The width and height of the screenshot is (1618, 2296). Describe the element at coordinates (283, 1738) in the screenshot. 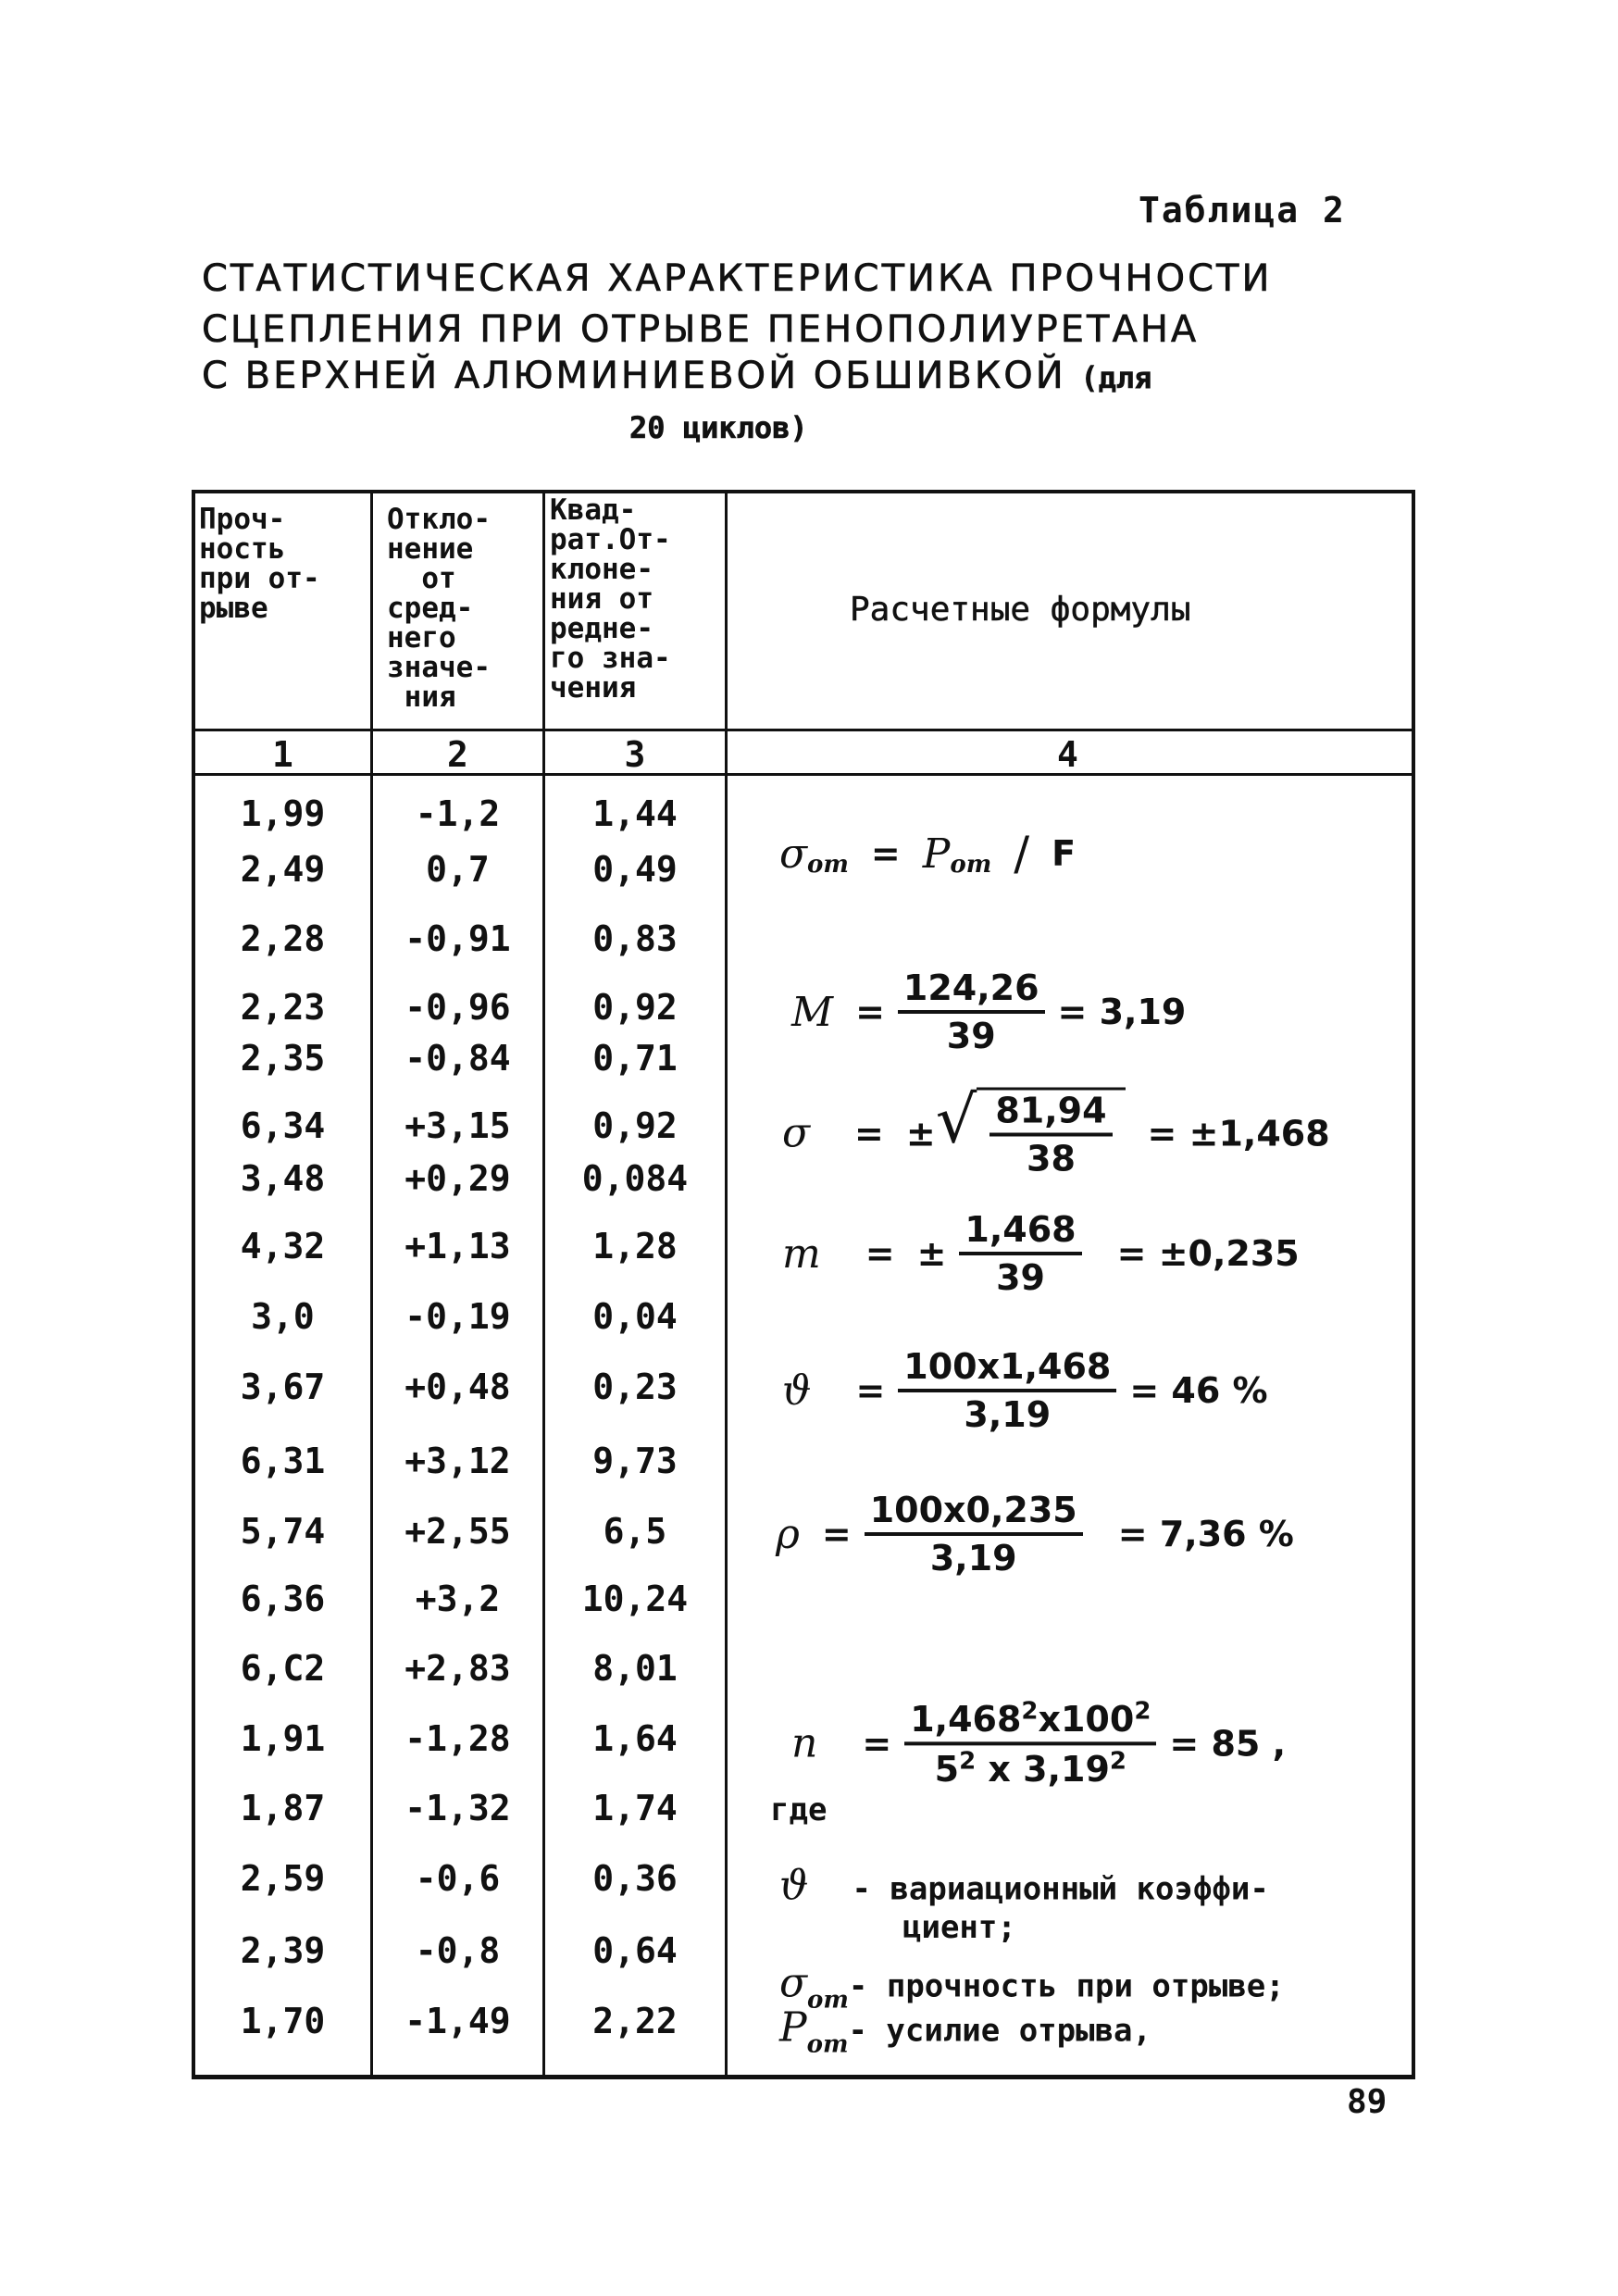

I see `cell-strength: 1,91` at that location.